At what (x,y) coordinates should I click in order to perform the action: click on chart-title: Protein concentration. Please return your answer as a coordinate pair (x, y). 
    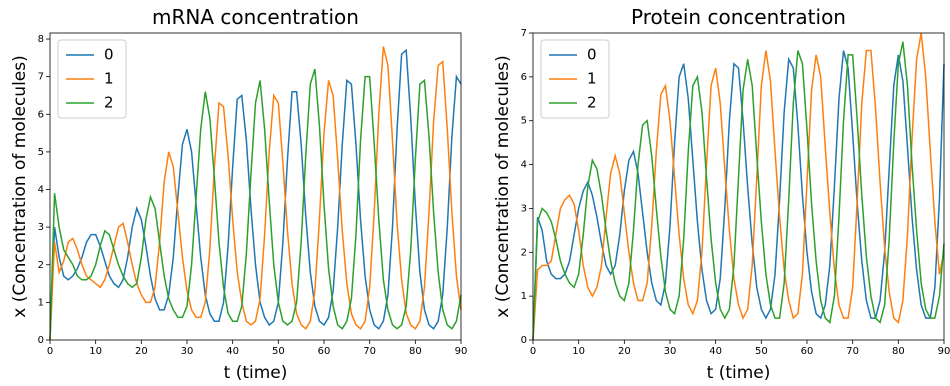
    Looking at the image, I should click on (738, 17).